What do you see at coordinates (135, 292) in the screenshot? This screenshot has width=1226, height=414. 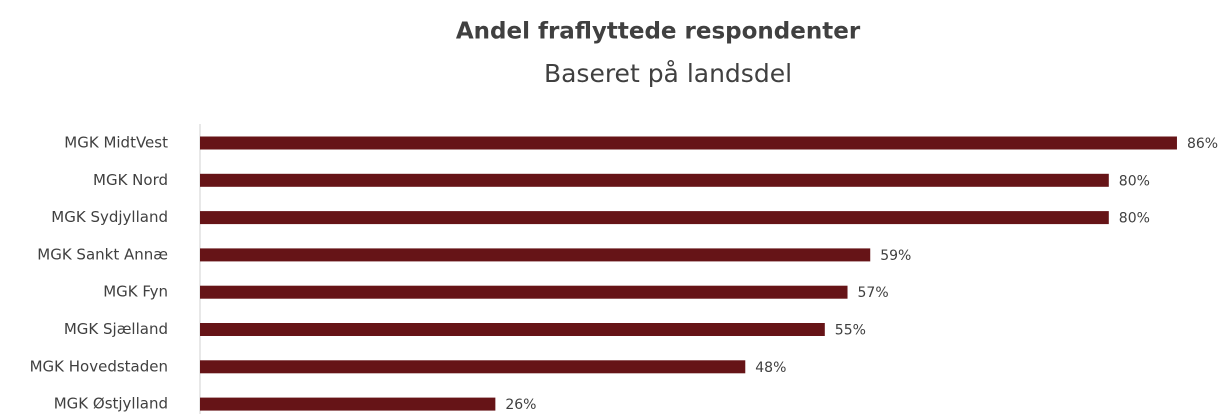 I see `category-label: MGK Fyn` at bounding box center [135, 292].